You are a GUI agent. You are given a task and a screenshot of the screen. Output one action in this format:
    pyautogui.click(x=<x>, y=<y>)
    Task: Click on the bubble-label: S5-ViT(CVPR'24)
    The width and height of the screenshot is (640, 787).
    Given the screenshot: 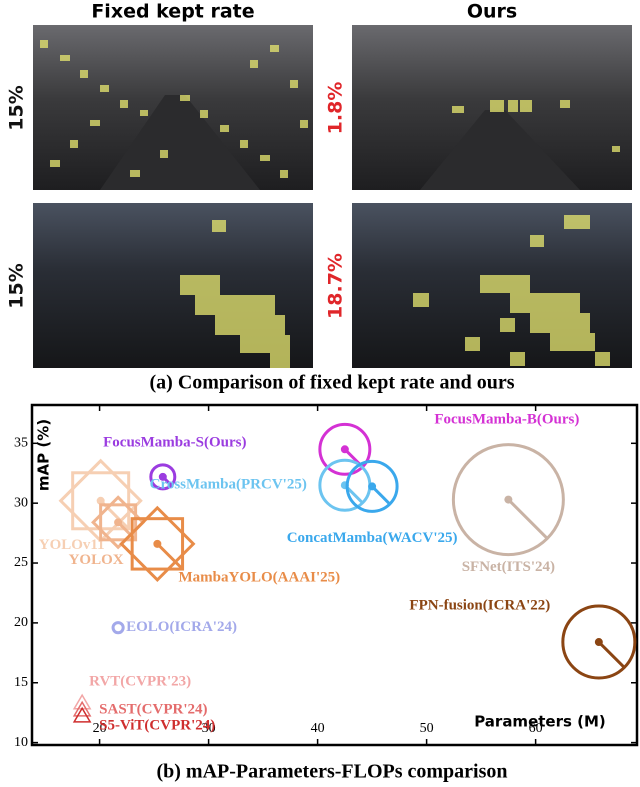 What is the action you would take?
    pyautogui.click(x=157, y=726)
    